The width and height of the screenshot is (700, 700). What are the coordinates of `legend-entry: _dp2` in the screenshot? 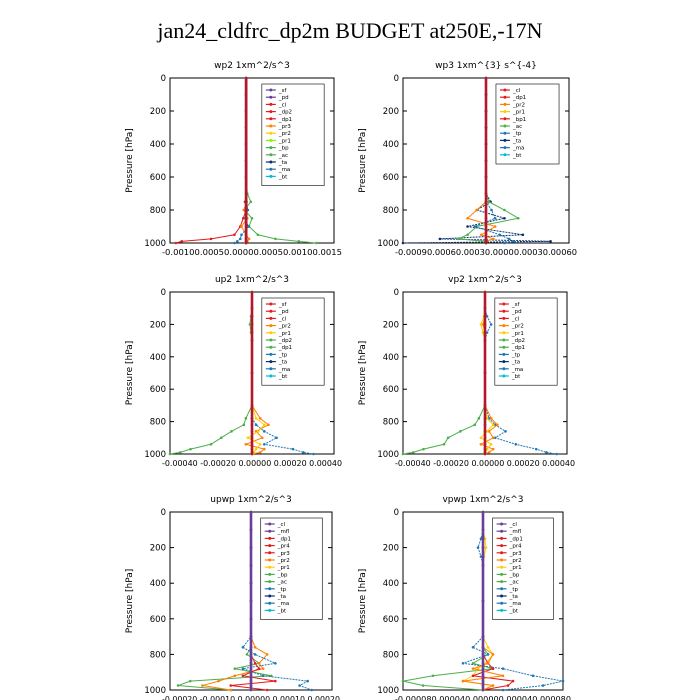 It's located at (518, 341).